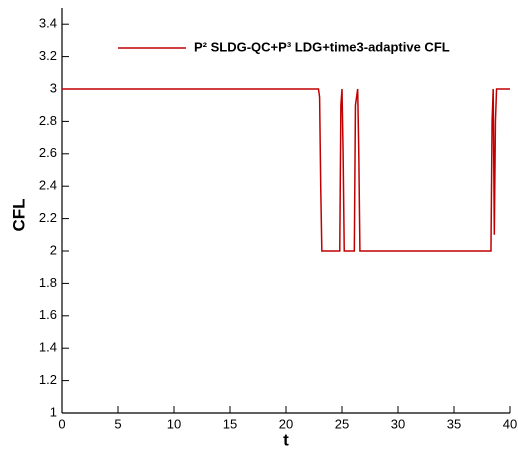 This screenshot has width=518, height=452. What do you see at coordinates (510, 423) in the screenshot?
I see `x-tick-label: 40` at bounding box center [510, 423].